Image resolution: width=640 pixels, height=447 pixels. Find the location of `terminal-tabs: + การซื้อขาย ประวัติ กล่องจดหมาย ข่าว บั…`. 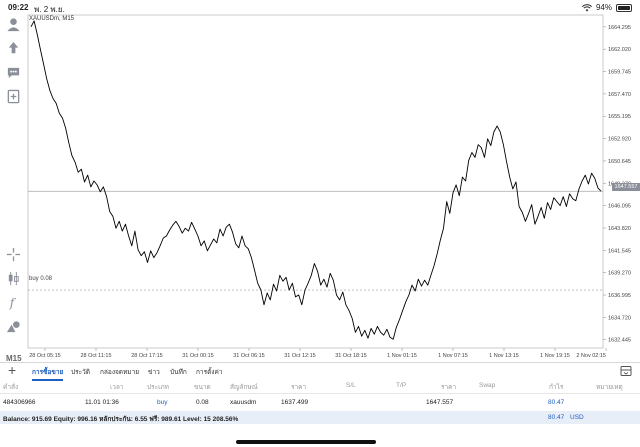

terminal-tabs: + การซื้อขาย ประวัติ กล่องจดหมาย ข่าว บั… is located at coordinates (320, 371).